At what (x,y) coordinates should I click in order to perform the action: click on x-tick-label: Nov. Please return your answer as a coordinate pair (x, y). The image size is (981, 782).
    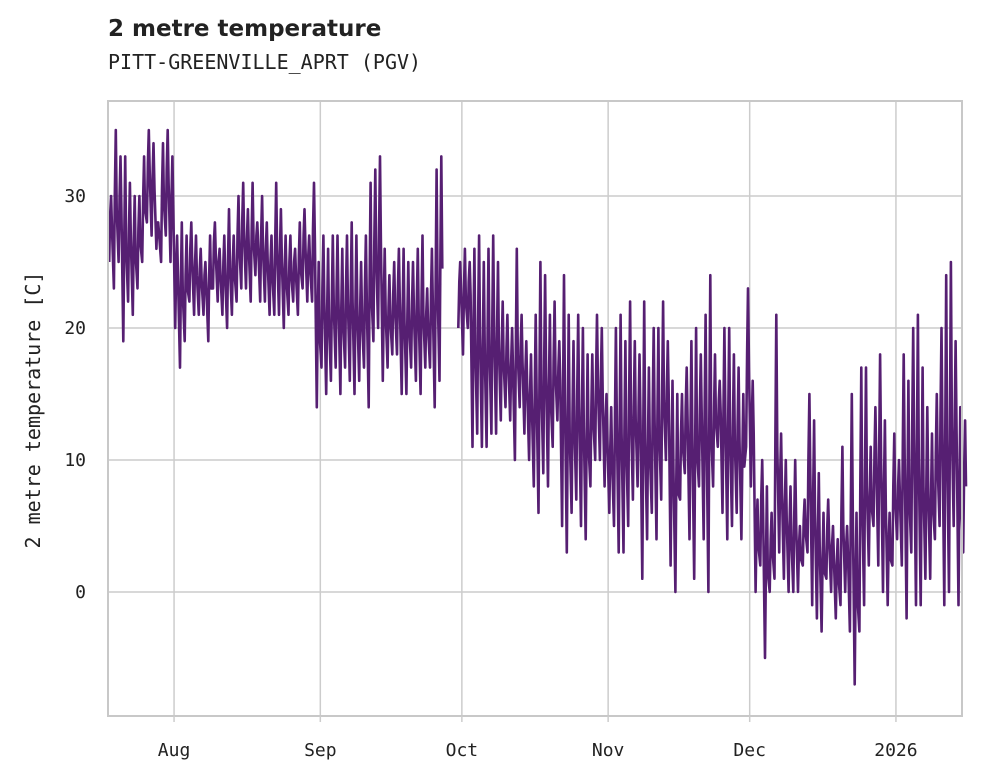
    Looking at the image, I should click on (608, 750).